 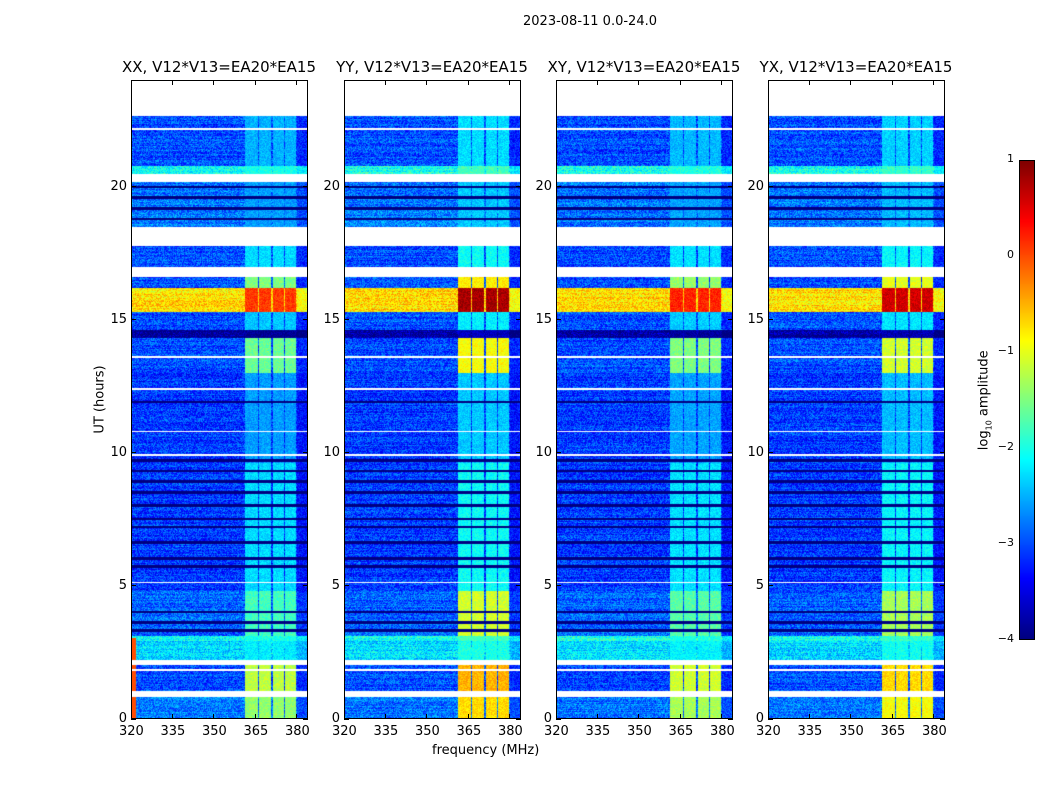 What do you see at coordinates (1005, 446) in the screenshot?
I see `colorbar-tick-label: −2` at bounding box center [1005, 446].